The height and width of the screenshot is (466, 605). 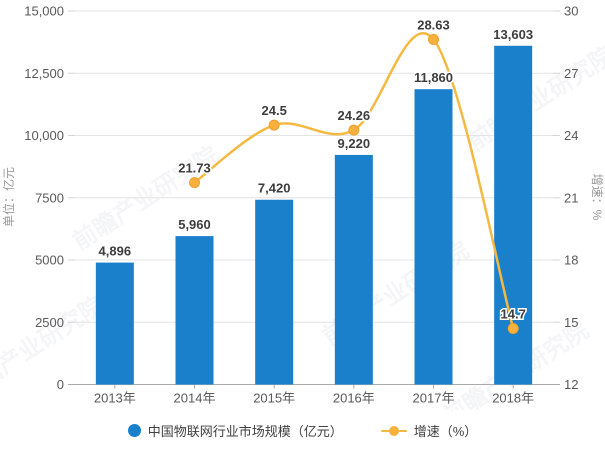 What do you see at coordinates (8, 197) in the screenshot?
I see `left-axis-title: 单位：亿元` at bounding box center [8, 197].